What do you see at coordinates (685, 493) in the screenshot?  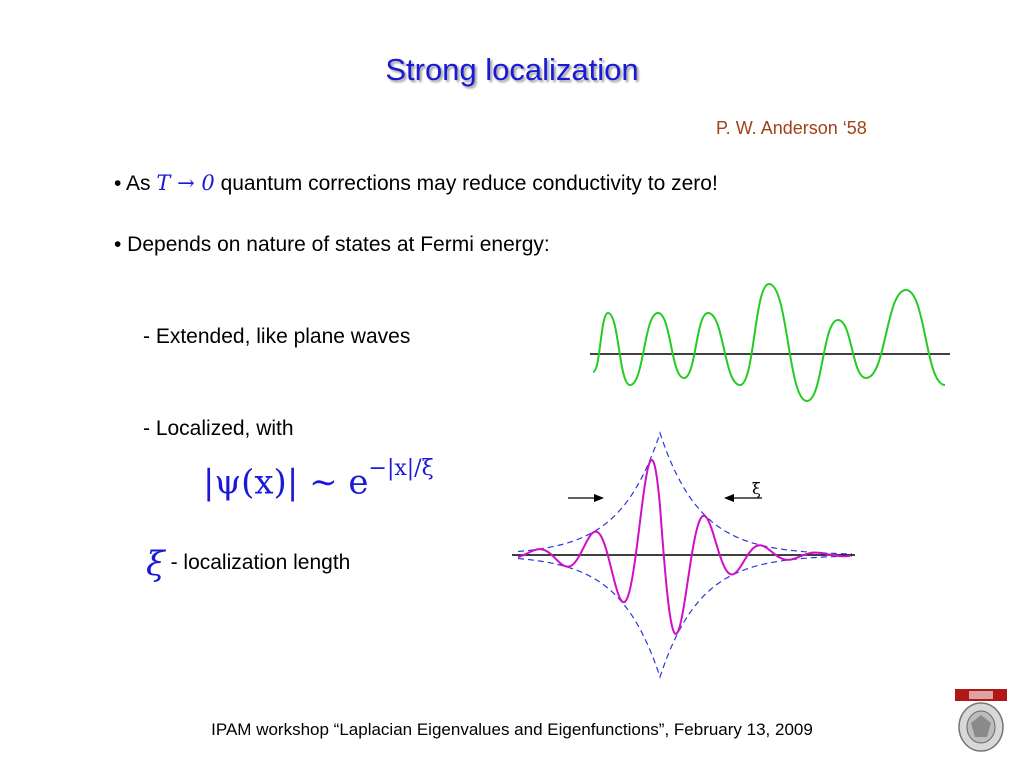 I see `envelope-upper` at bounding box center [685, 493].